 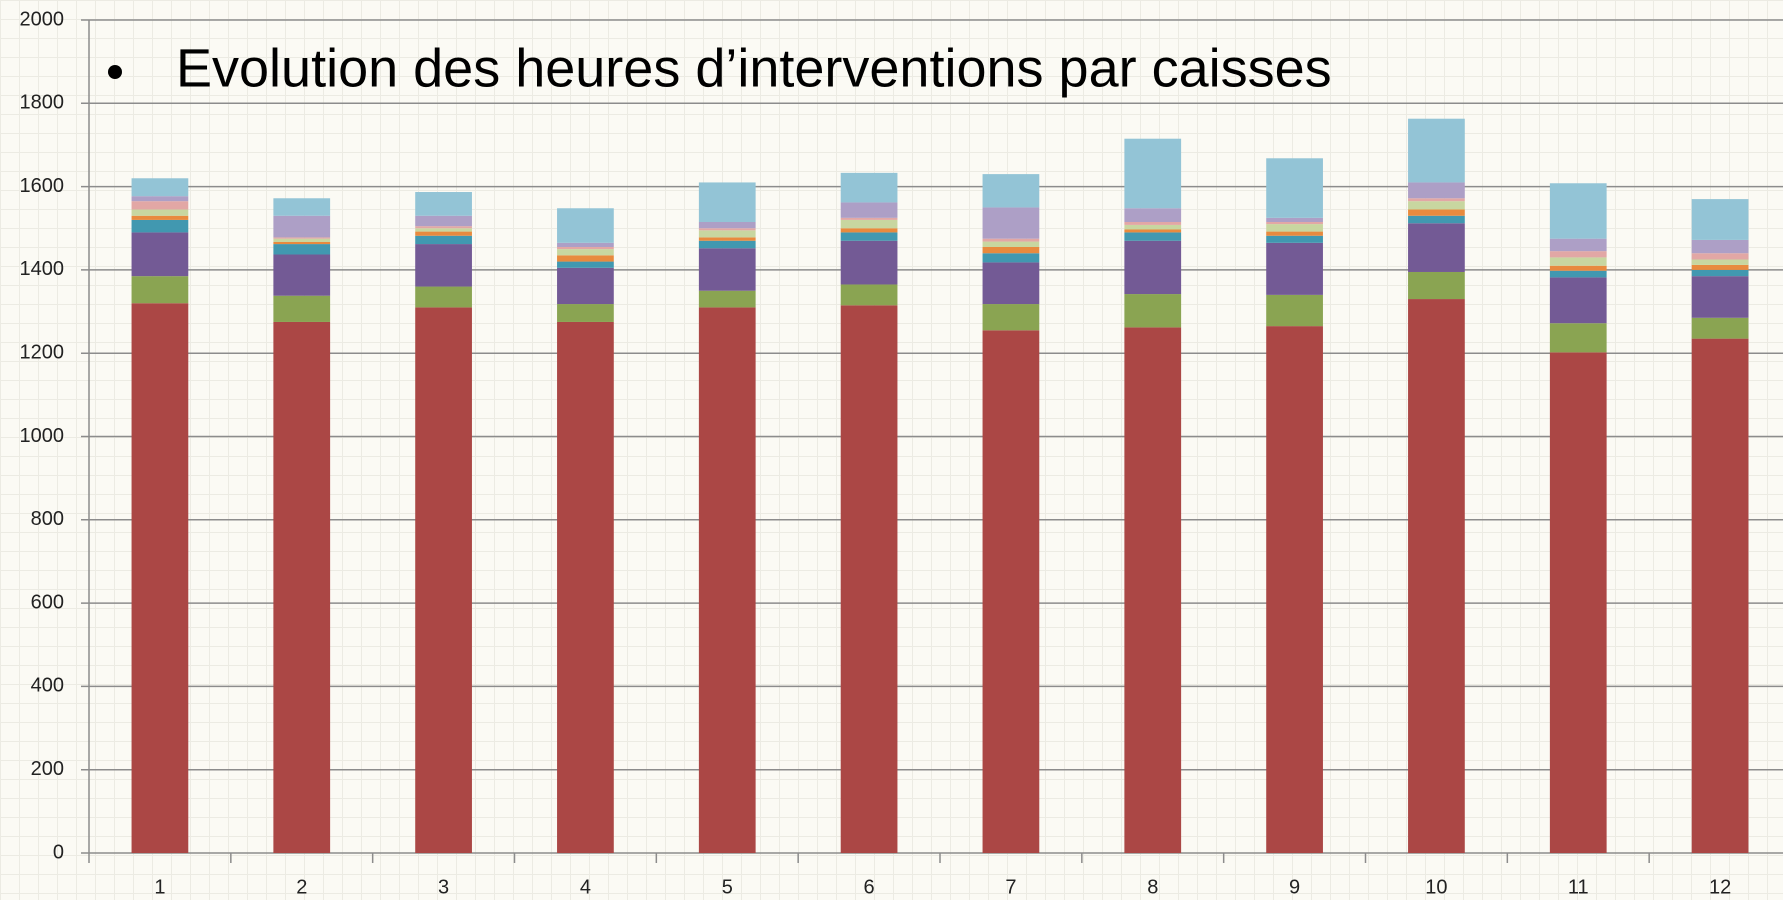 What do you see at coordinates (443, 887) in the screenshot?
I see `x-tick-label: 3` at bounding box center [443, 887].